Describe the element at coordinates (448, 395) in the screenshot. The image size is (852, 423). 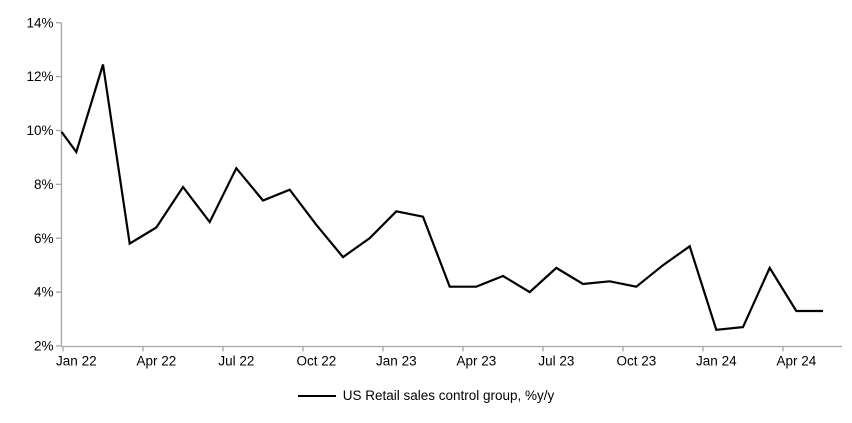
I see `legend-label: US Retail sales control group, %y/y` at that location.